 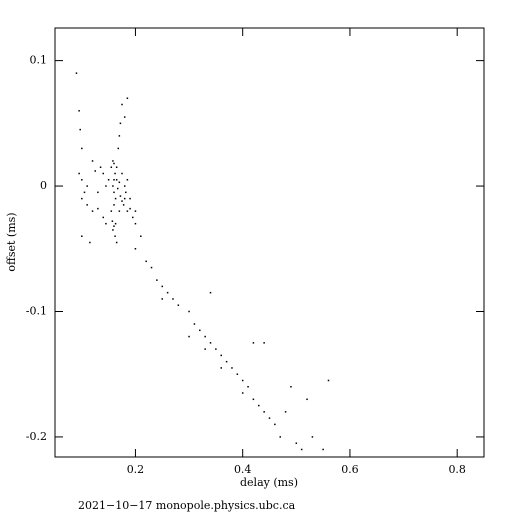 What do you see at coordinates (136, 469) in the screenshot?
I see `x-tick-label: 0.2` at bounding box center [136, 469].